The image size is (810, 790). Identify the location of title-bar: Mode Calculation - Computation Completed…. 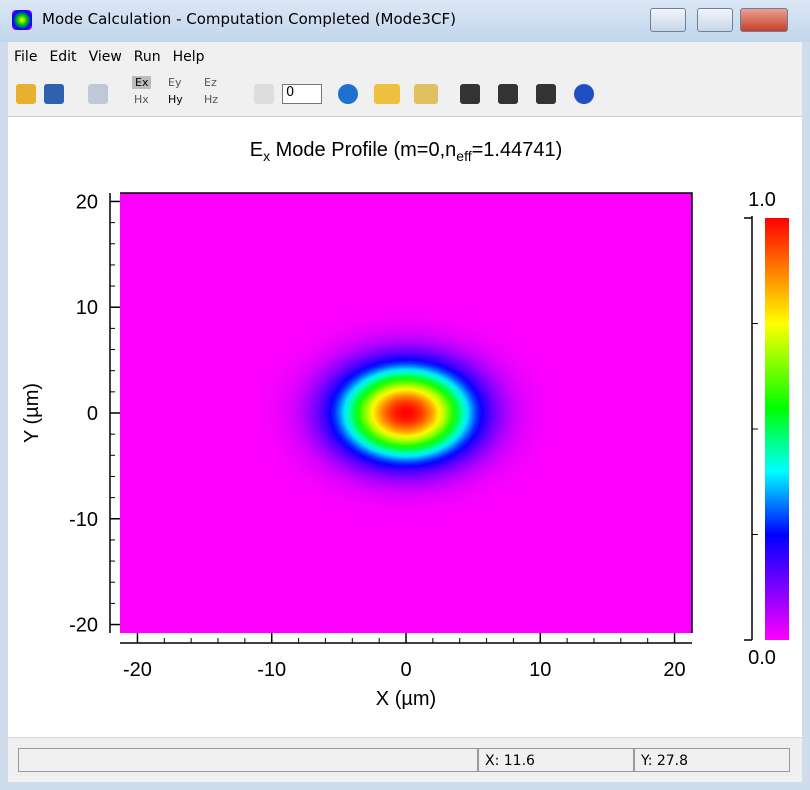
(405, 21).